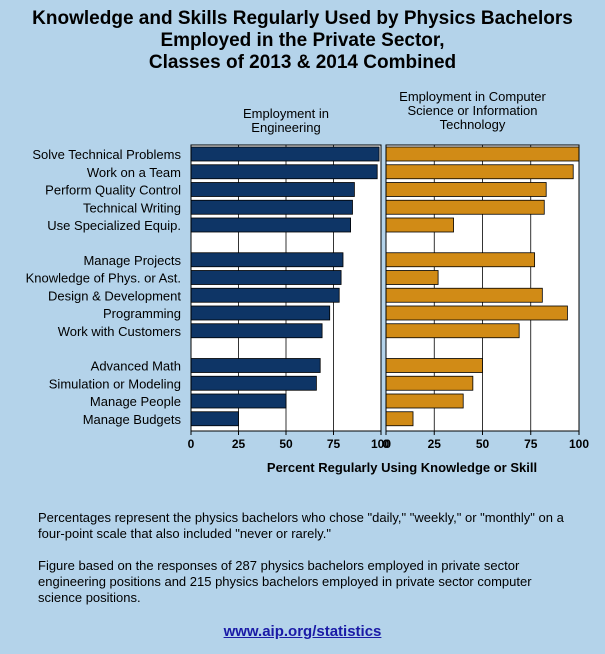 The width and height of the screenshot is (605, 654). Describe the element at coordinates (106, 154) in the screenshot. I see `category-label-solve-technical-problems: Solve Technical Problems` at that location.